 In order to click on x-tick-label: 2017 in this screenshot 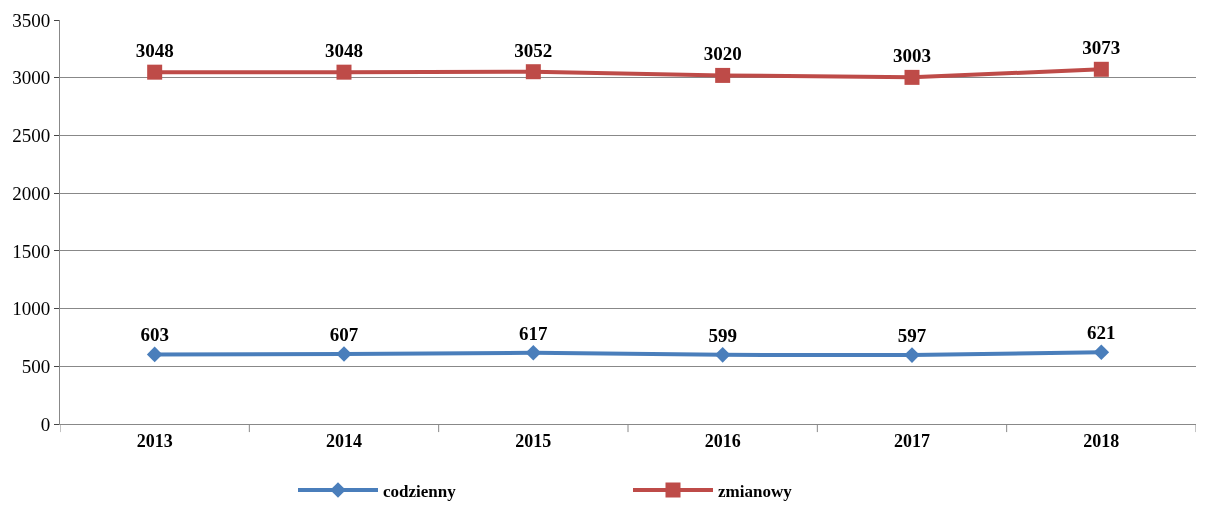, I will do `click(912, 440)`.